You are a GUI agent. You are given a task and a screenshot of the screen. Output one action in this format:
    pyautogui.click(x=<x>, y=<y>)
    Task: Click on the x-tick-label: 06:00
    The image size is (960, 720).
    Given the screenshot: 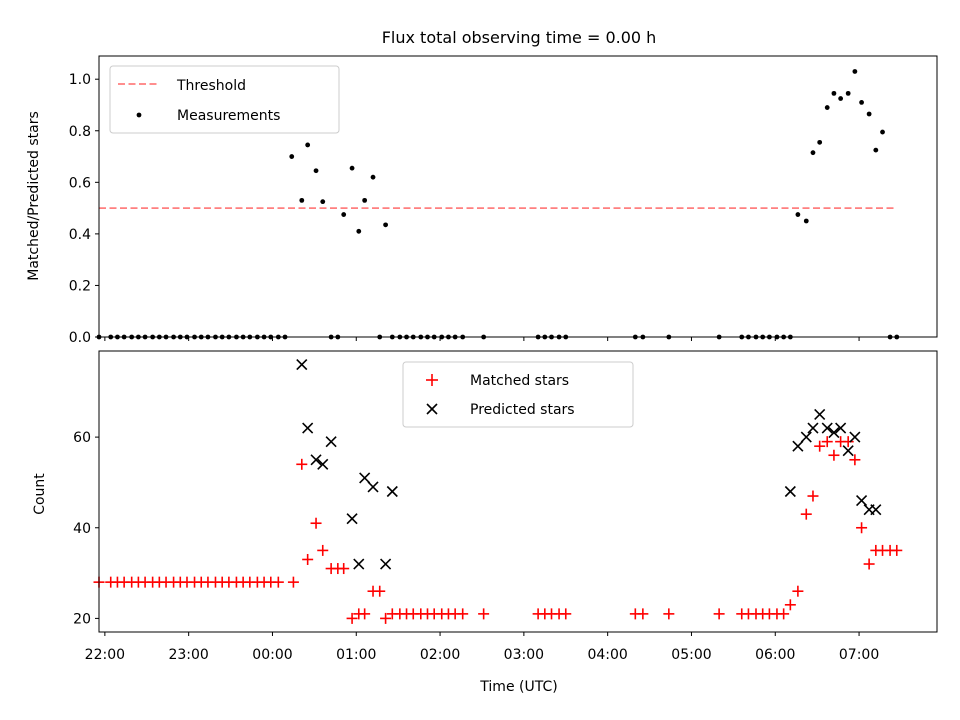 What is the action you would take?
    pyautogui.click(x=775, y=655)
    